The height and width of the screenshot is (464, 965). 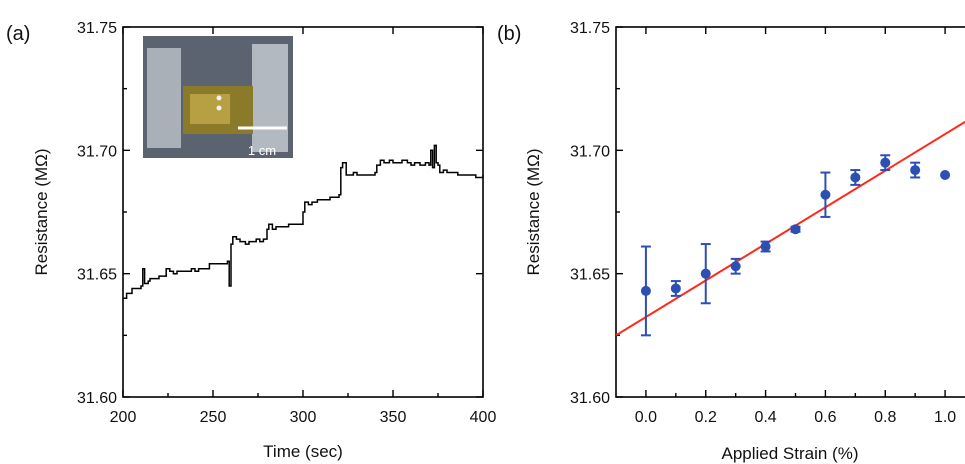 What do you see at coordinates (795, 245) in the screenshot?
I see `panel-b-points` at bounding box center [795, 245].